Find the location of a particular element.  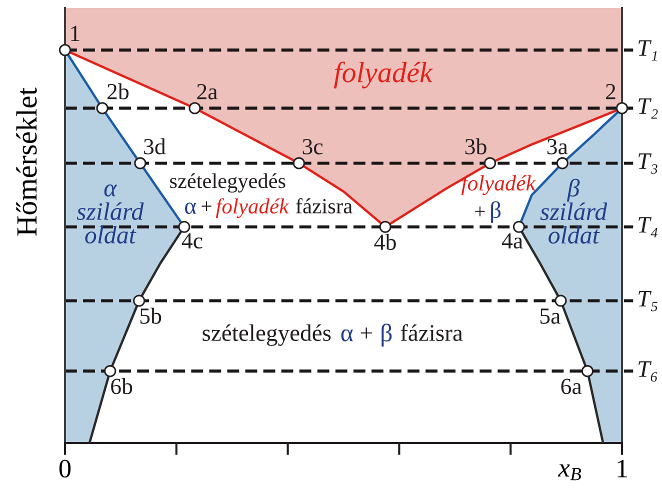

annotation: 2a is located at coordinates (207, 92).